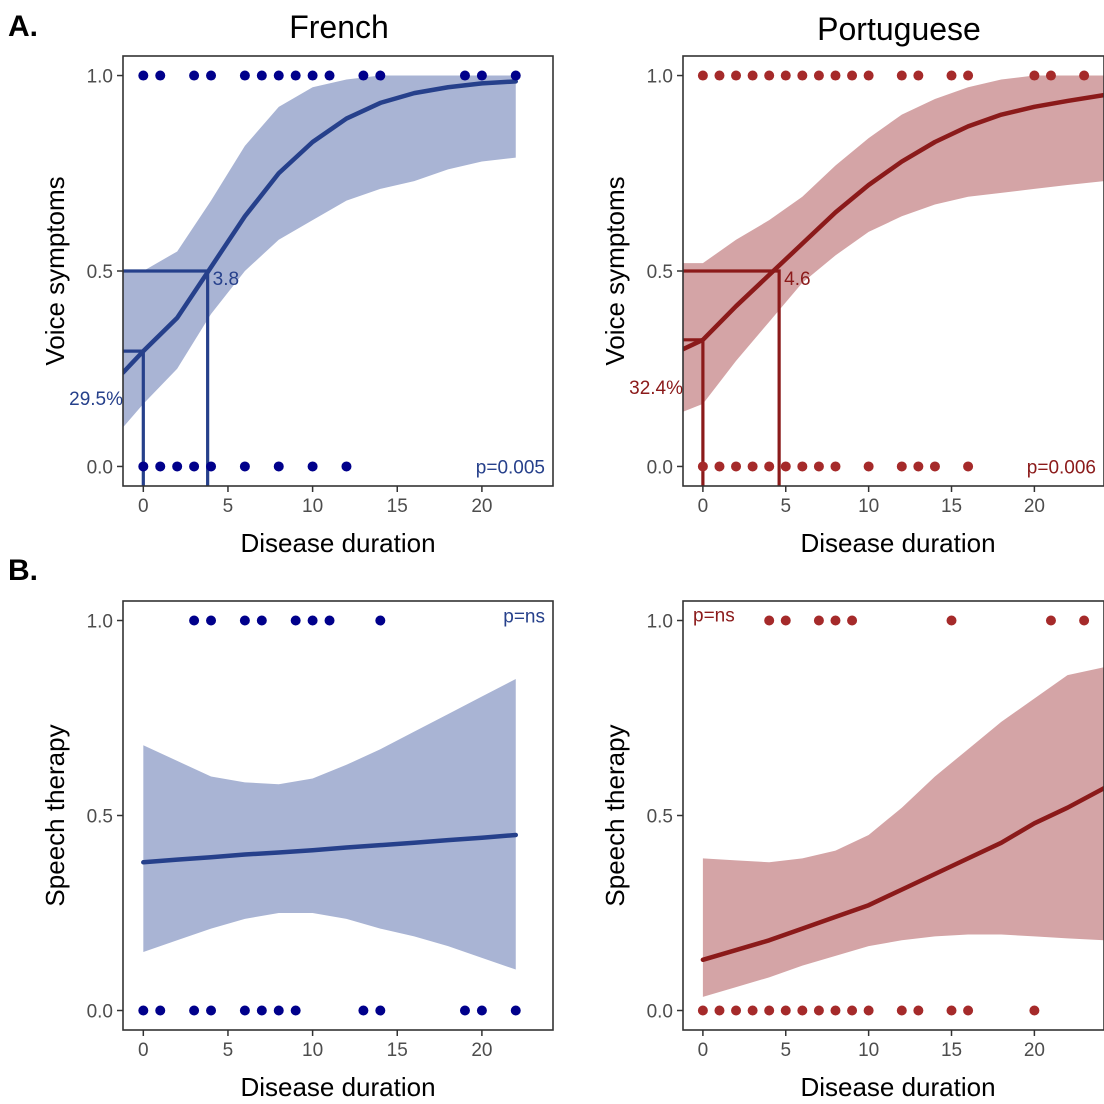  Describe the element at coordinates (656, 388) in the screenshot. I see `guide-label-1: 32.4%` at that location.